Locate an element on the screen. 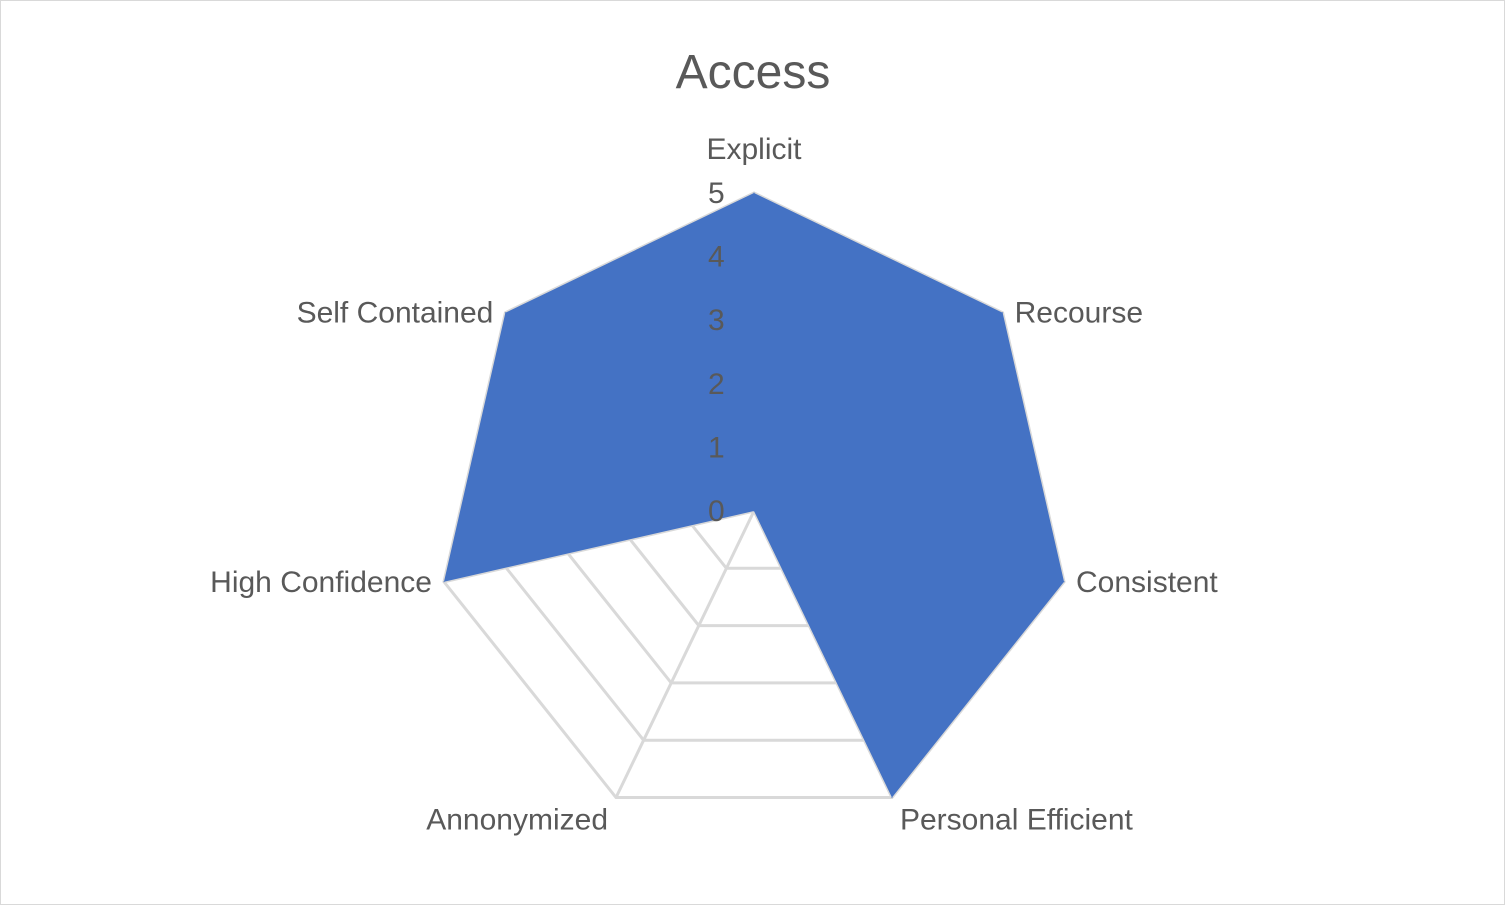 The image size is (1505, 905). tick-label-0: 0 is located at coordinates (716, 511).